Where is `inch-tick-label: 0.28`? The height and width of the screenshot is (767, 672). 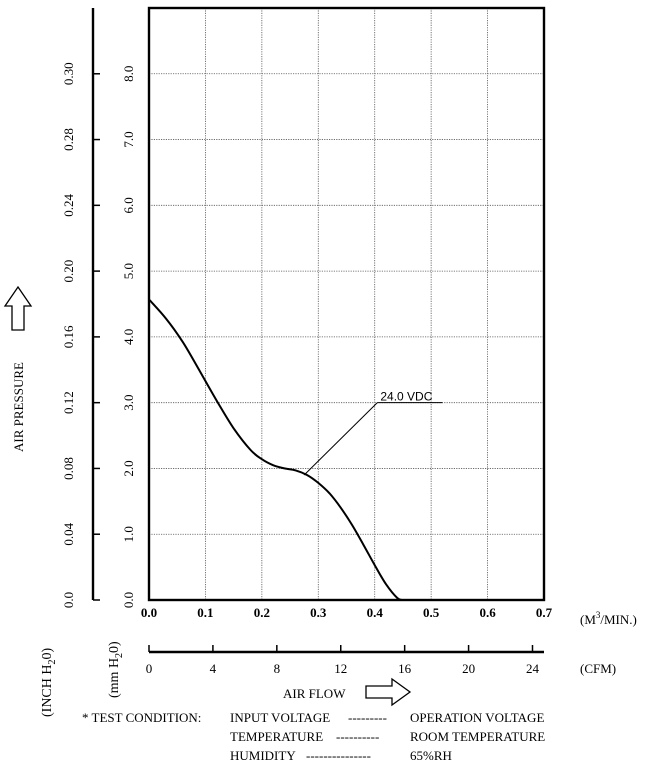
inch-tick-label: 0.28 is located at coordinates (68, 139).